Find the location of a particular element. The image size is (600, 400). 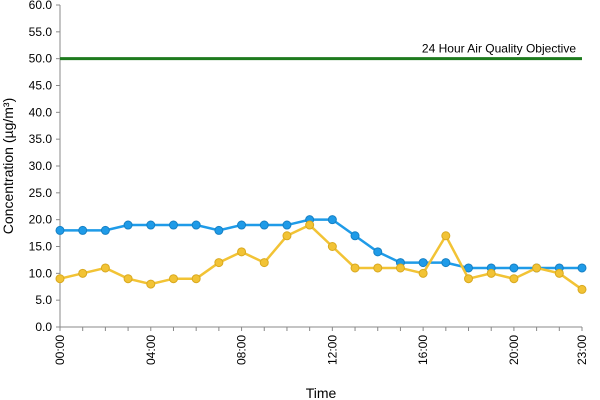

y-tick-label: 45.0 is located at coordinates (41, 86).